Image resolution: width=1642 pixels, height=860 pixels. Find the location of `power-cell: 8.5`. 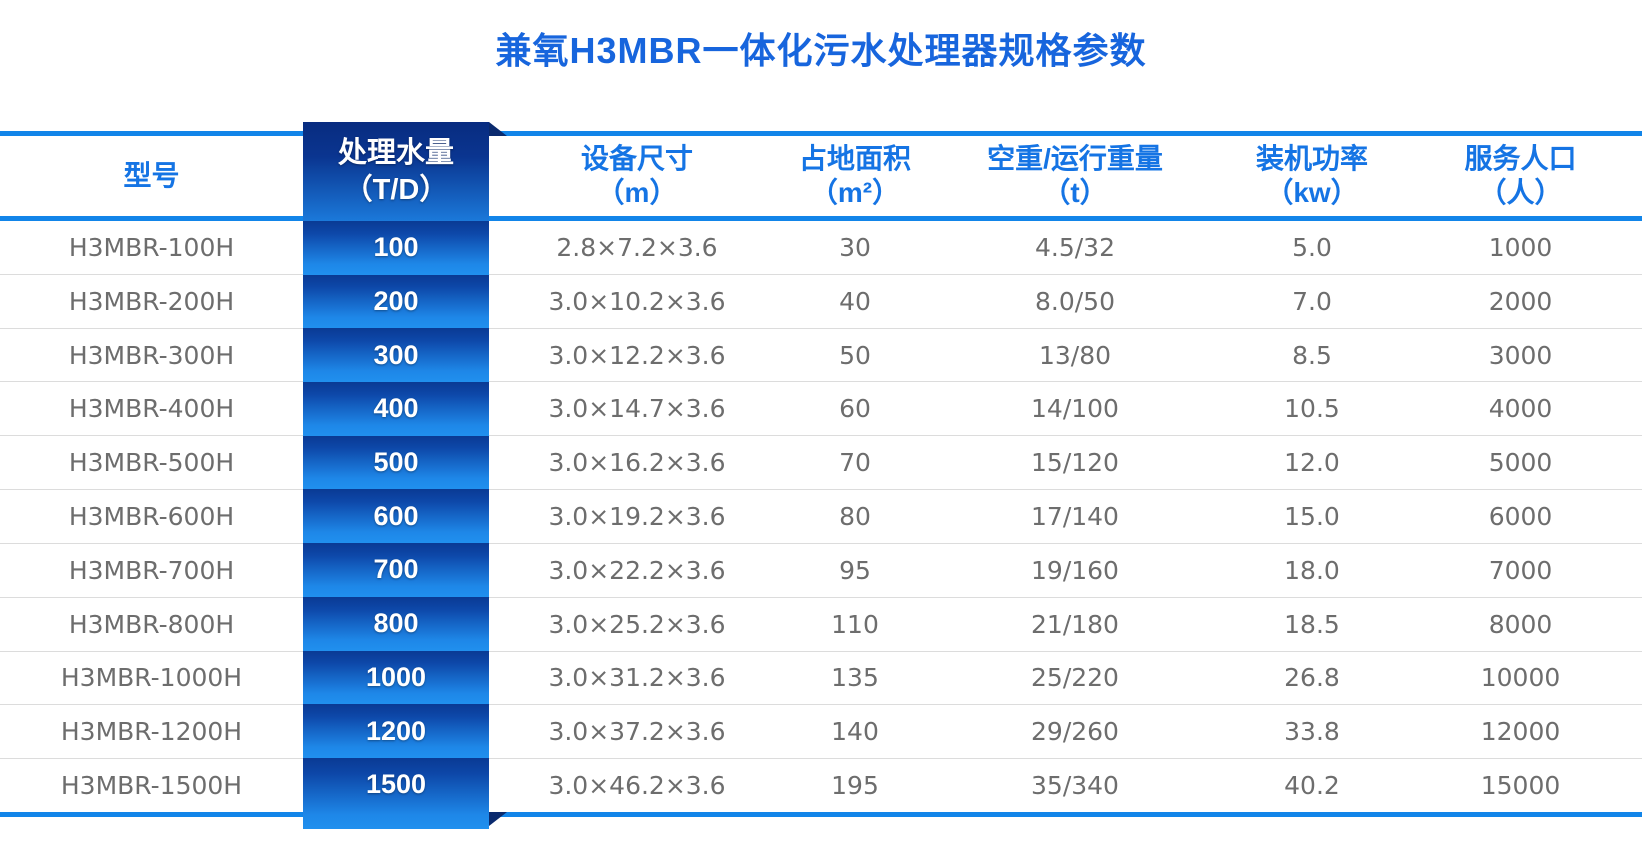

power-cell: 8.5 is located at coordinates (1312, 355).